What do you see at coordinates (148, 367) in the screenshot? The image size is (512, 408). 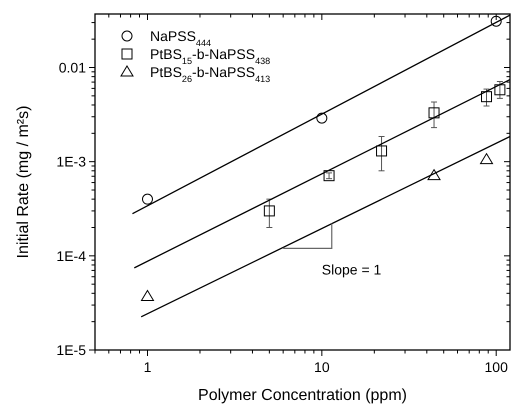 I see `x-tick-label: 1` at bounding box center [148, 367].